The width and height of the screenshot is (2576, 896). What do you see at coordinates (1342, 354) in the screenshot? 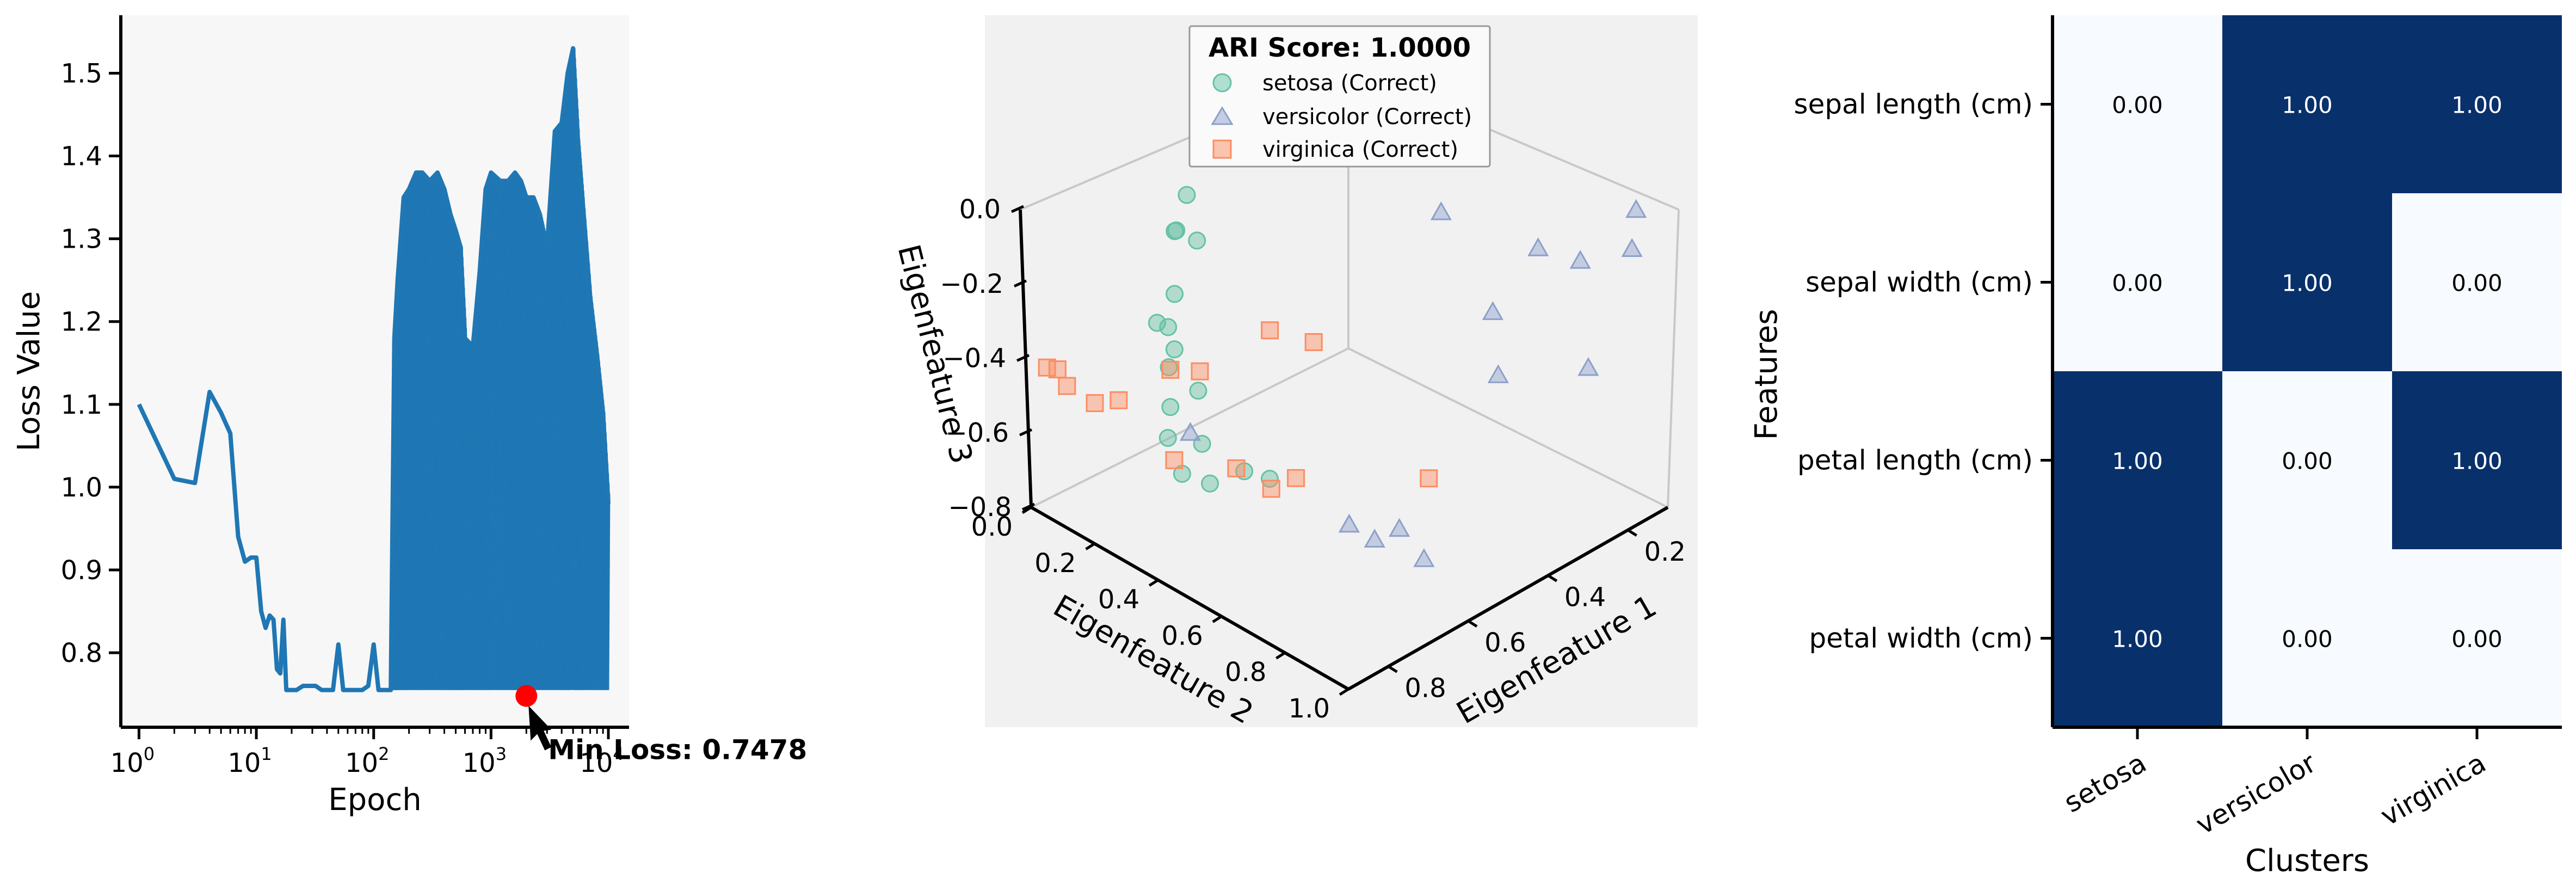
I see `scatter-points` at bounding box center [1342, 354].